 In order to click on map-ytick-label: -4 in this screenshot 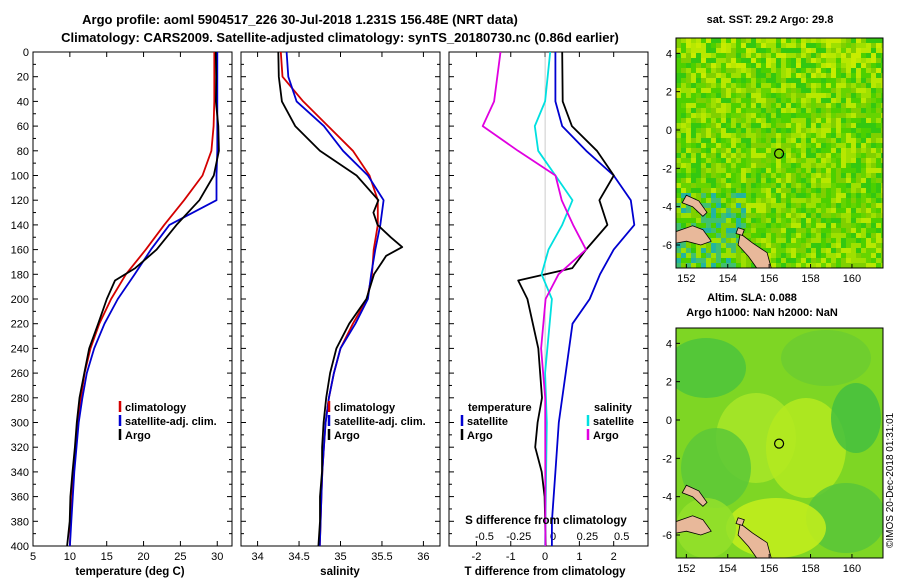, I will do `click(667, 498)`.